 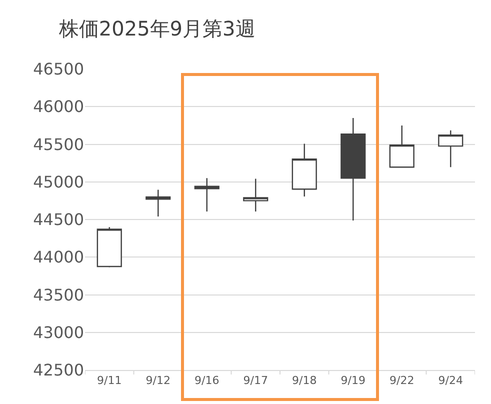 What do you see at coordinates (109, 381) in the screenshot?
I see `x-tick-label: 9/11` at bounding box center [109, 381].